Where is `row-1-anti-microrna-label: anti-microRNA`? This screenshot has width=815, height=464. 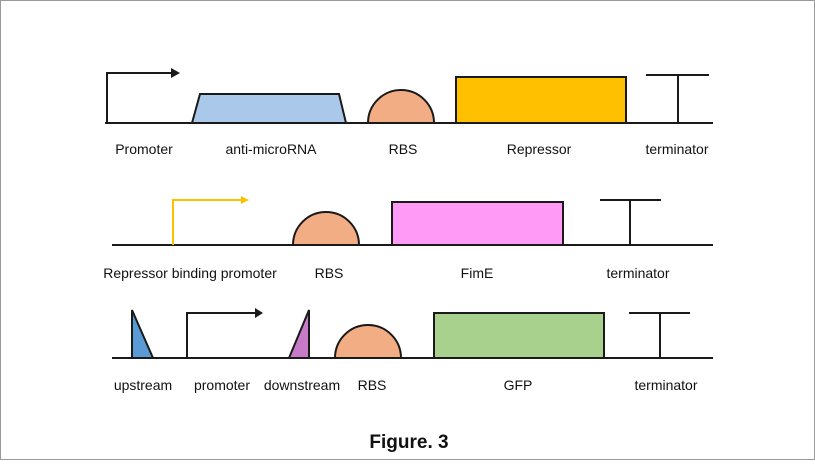
row-1-anti-microrna-label: anti-microRNA is located at coordinates (271, 149).